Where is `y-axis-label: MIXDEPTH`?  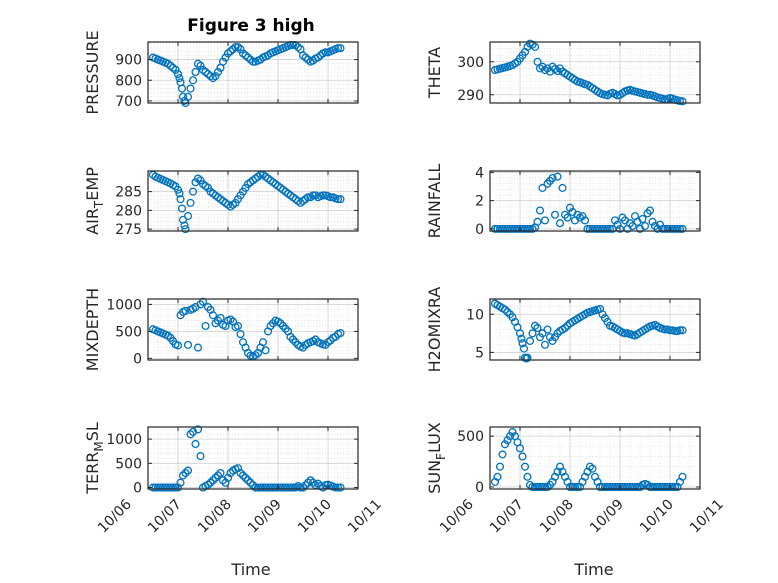 y-axis-label: MIXDEPTH is located at coordinates (92, 329).